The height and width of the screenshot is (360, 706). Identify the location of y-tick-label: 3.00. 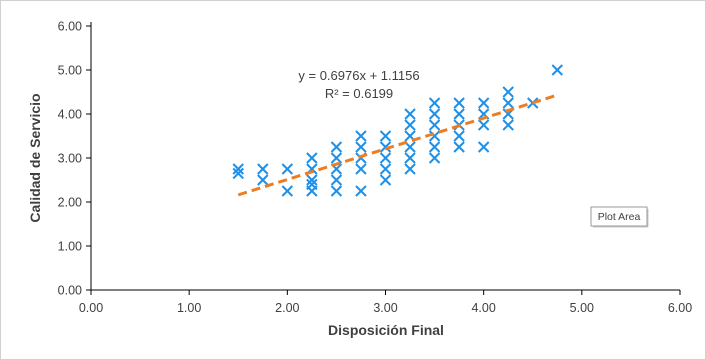
(70, 159).